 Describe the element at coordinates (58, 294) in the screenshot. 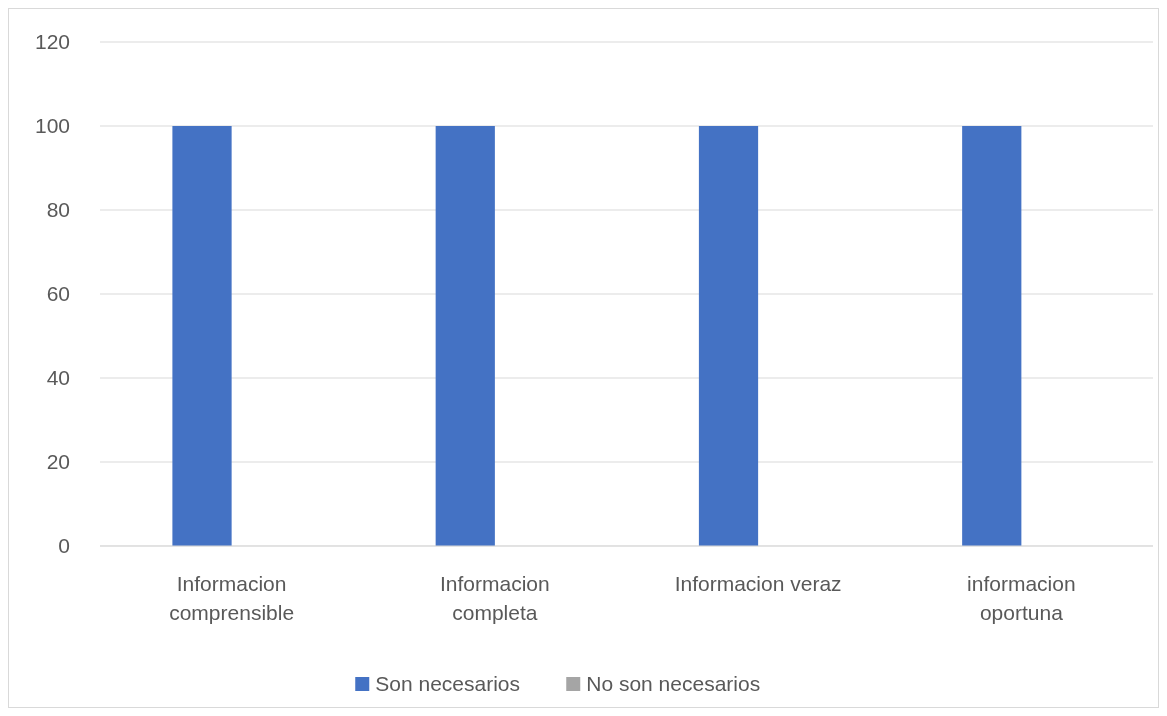

I see `y-tick-label: 60` at that location.